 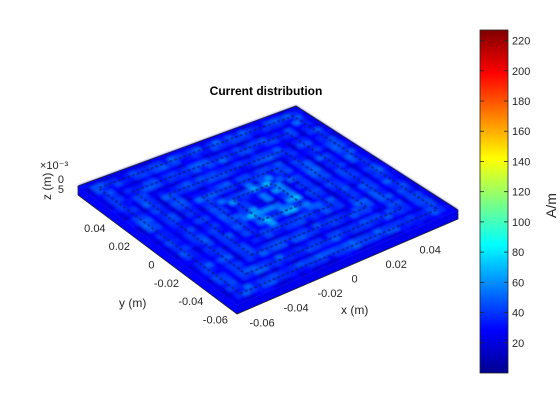 What do you see at coordinates (267, 202) in the screenshot?
I see `spiral-turn` at bounding box center [267, 202].